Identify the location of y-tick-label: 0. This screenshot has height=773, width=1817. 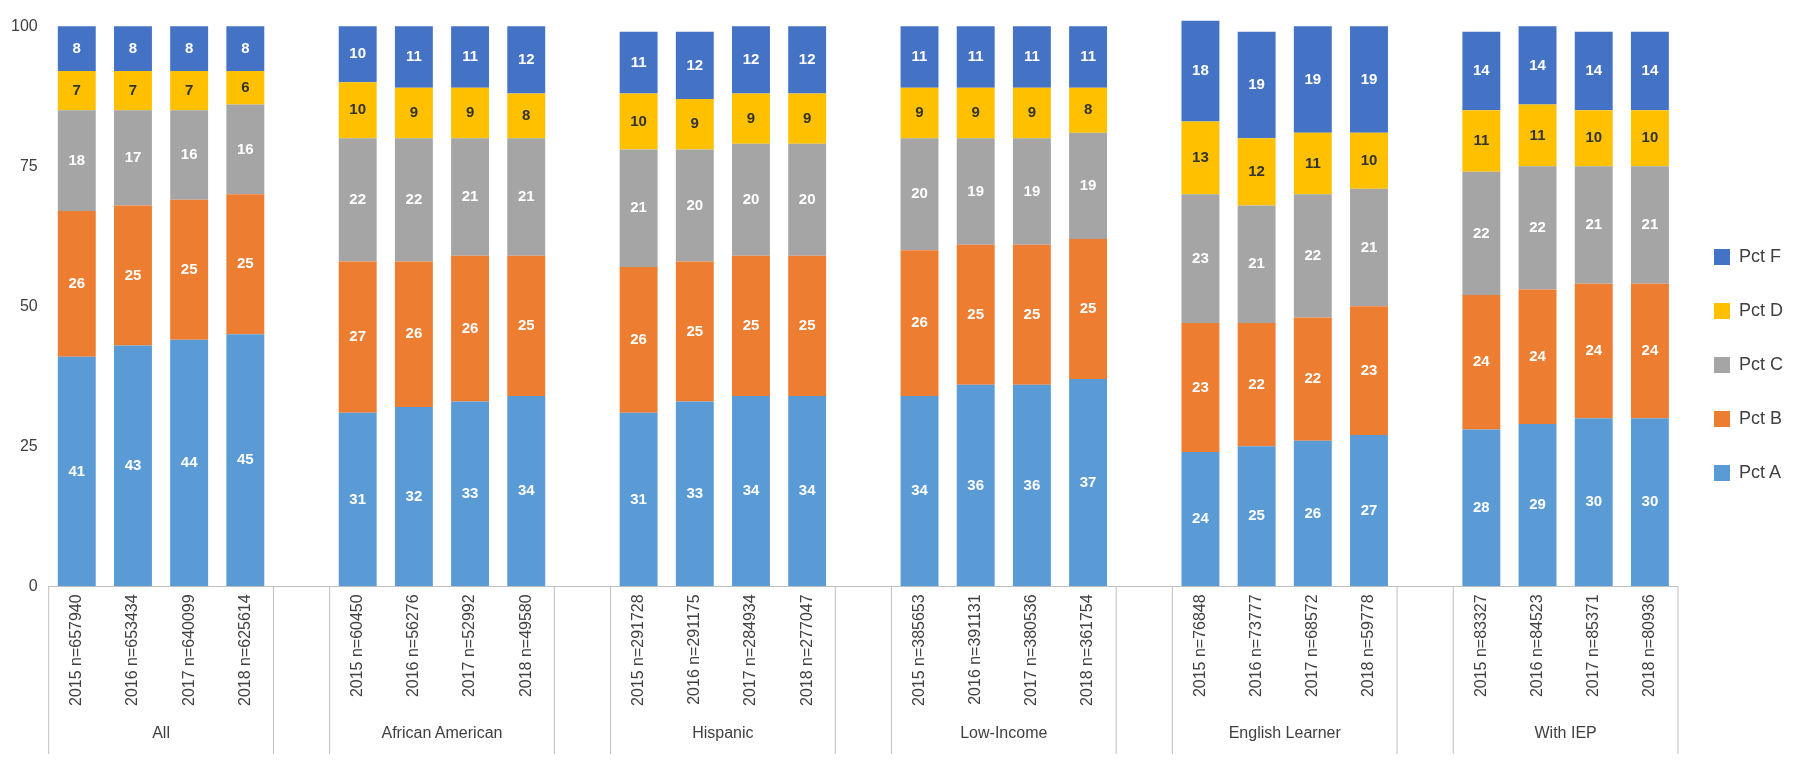
(33, 585).